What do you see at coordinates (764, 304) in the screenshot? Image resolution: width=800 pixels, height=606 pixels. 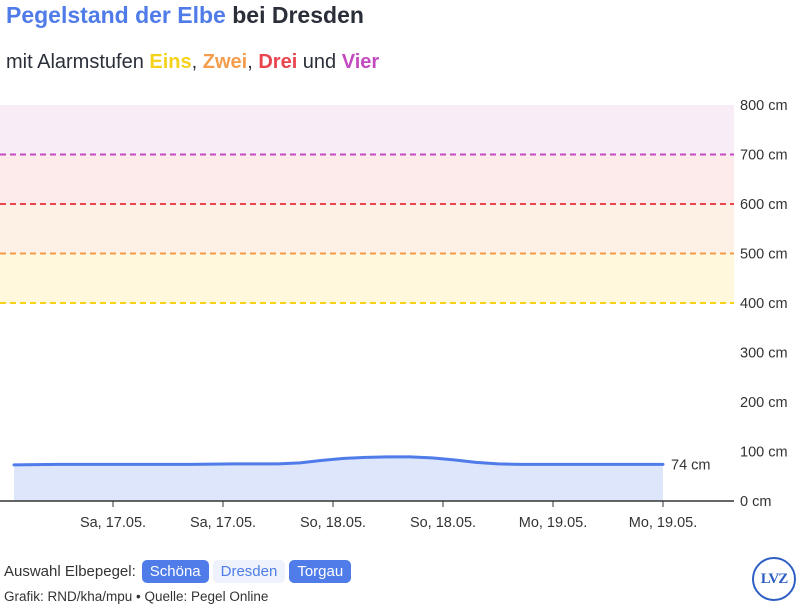 I see `y-tick-label: 400 cm` at bounding box center [764, 304].